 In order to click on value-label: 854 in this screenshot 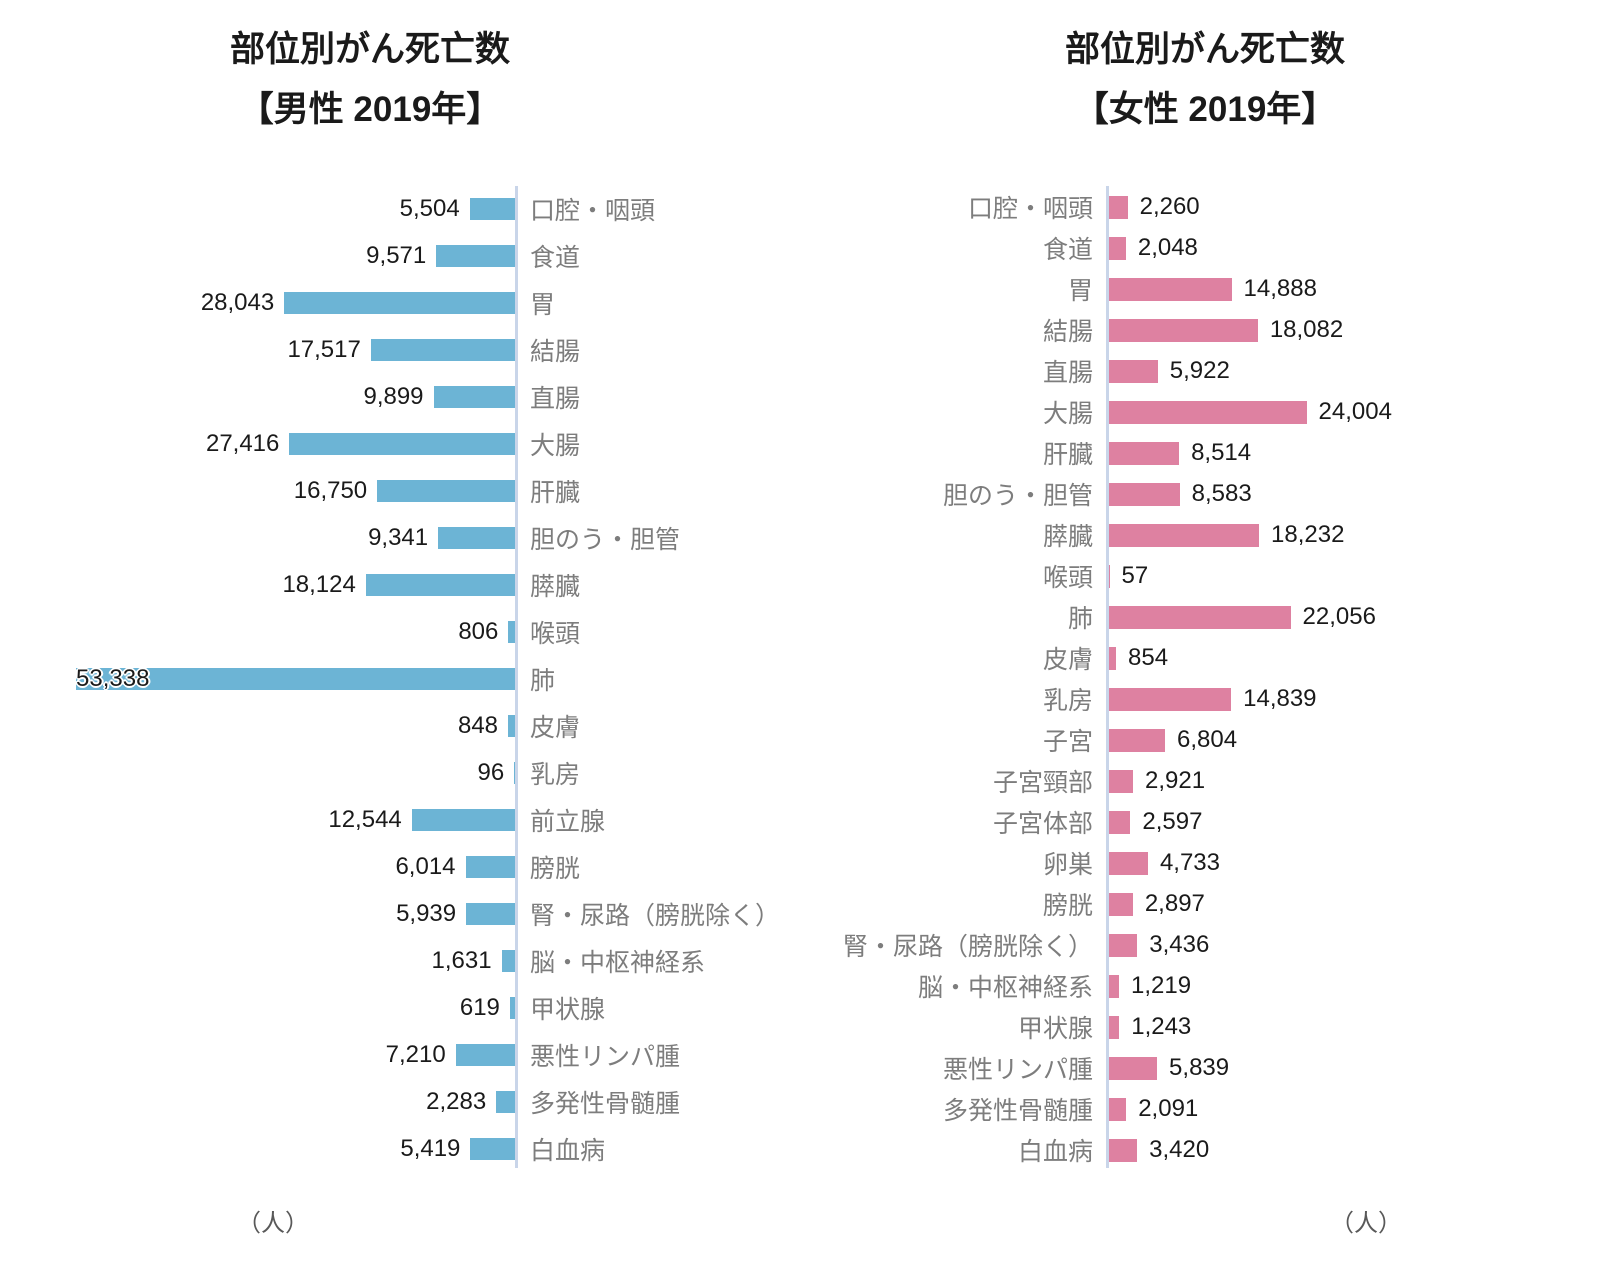, I will do `click(1148, 657)`.